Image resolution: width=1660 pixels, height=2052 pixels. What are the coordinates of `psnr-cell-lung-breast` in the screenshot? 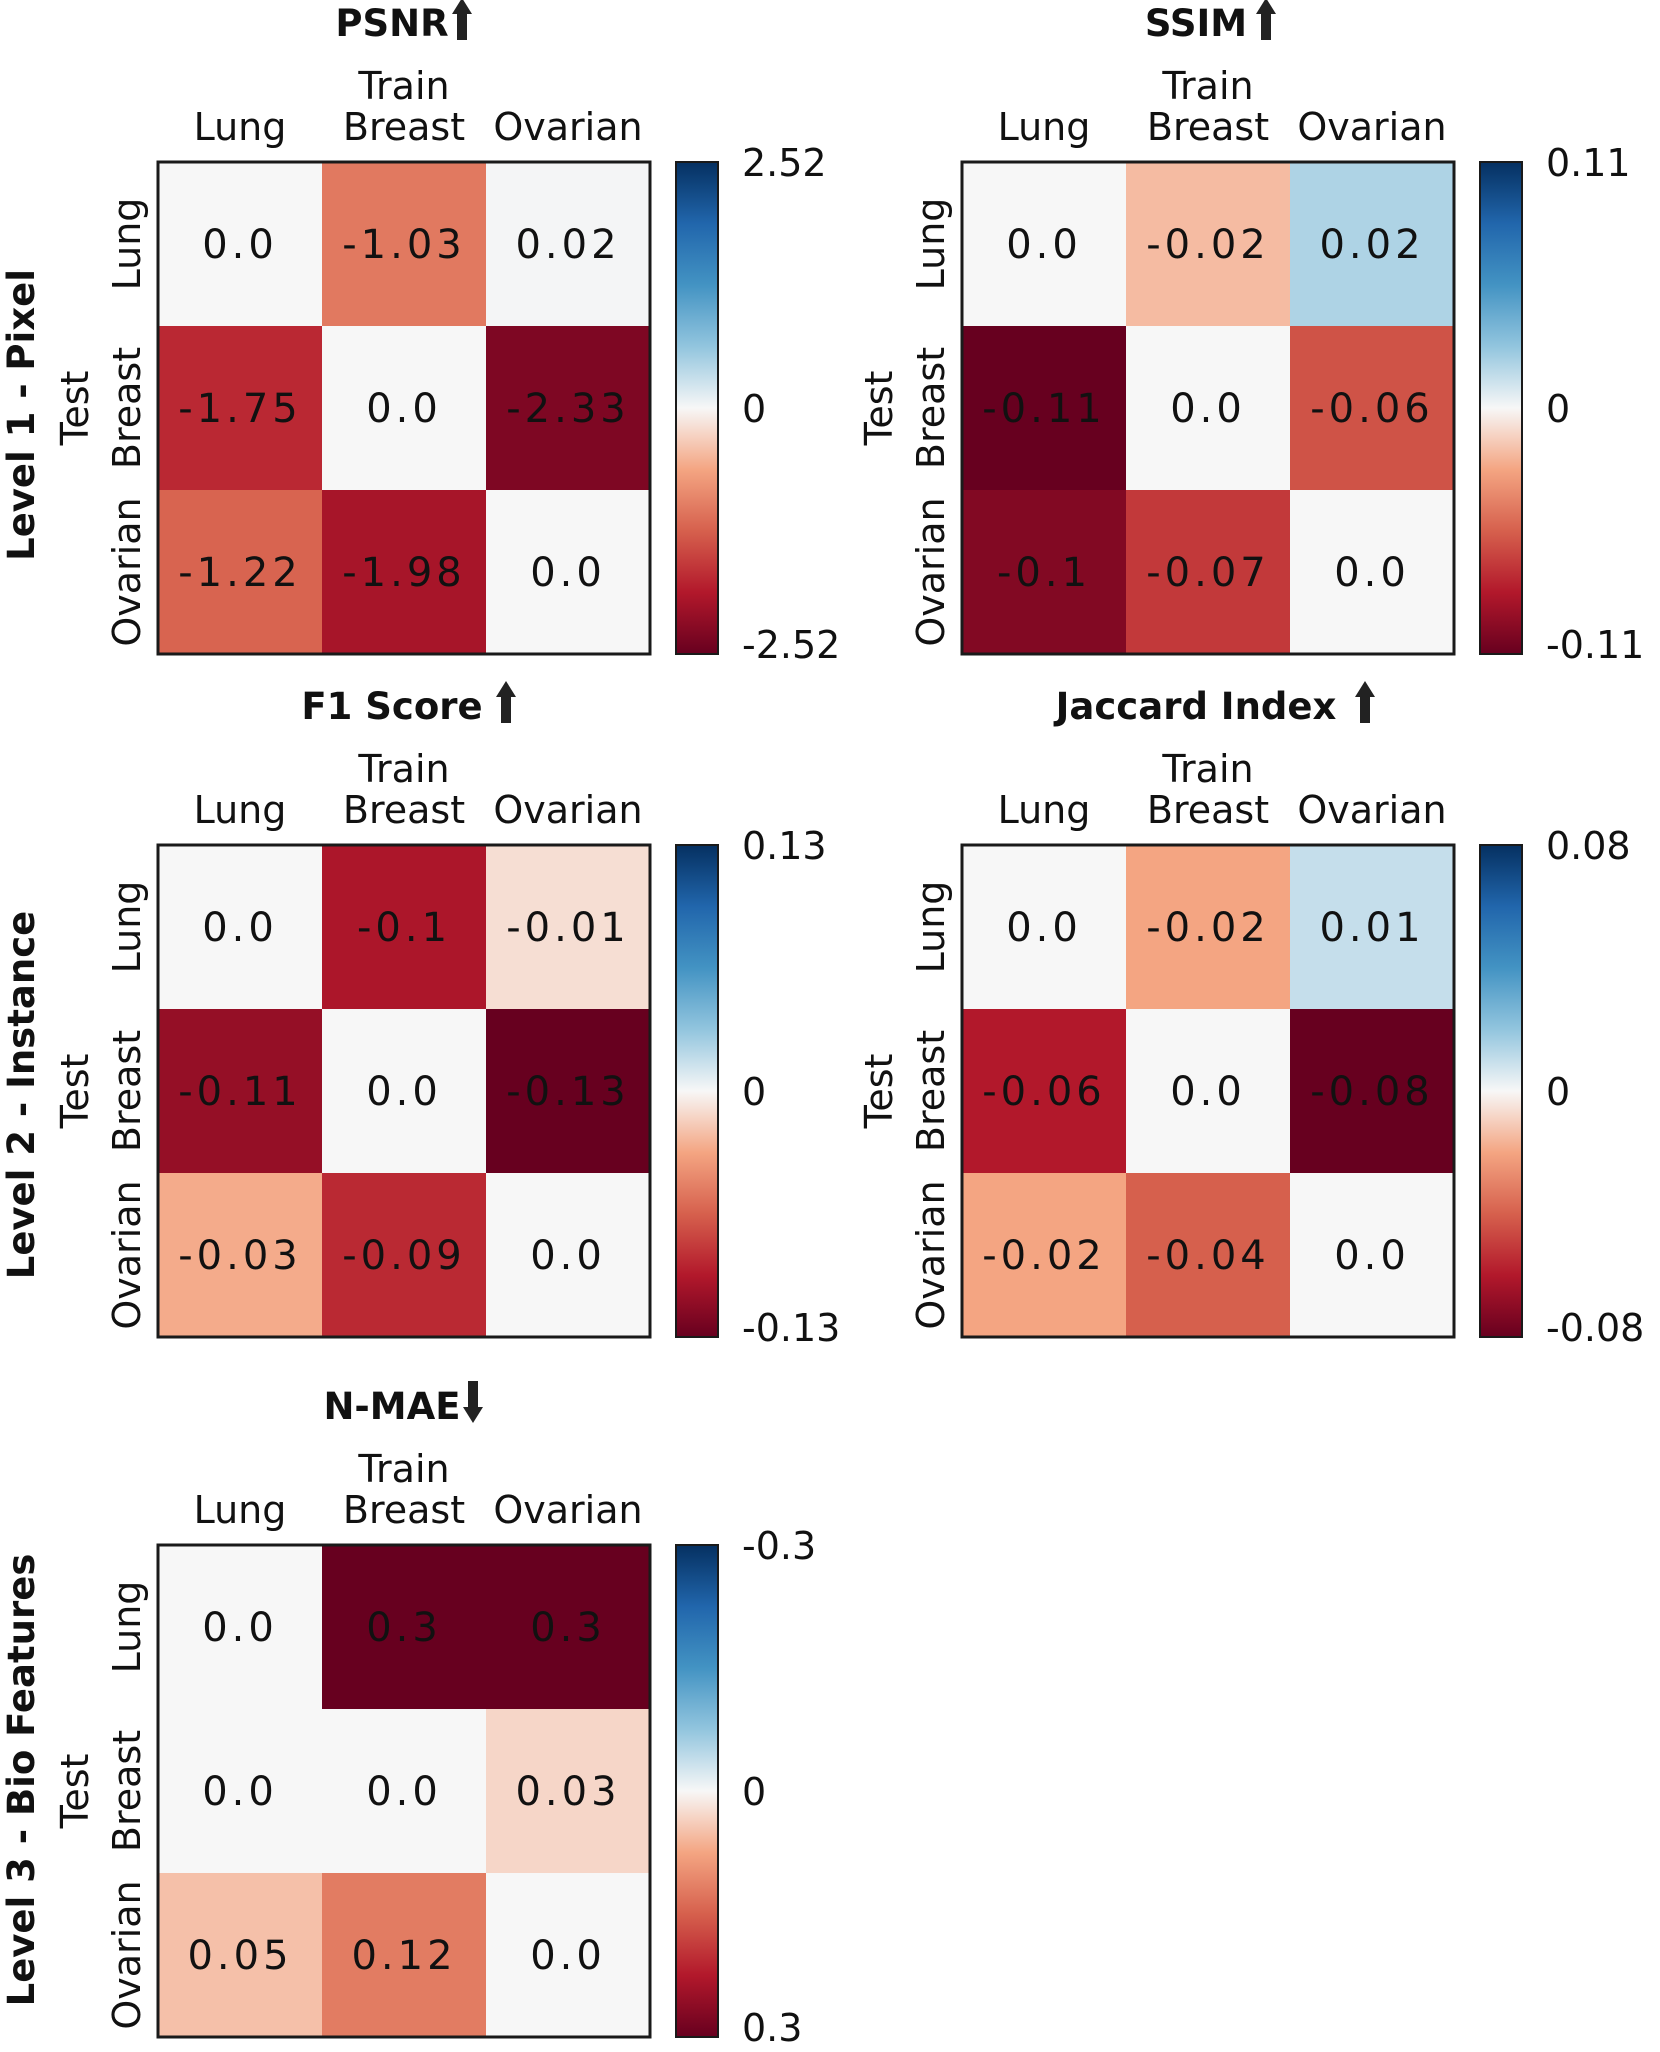 It's located at (404, 244).